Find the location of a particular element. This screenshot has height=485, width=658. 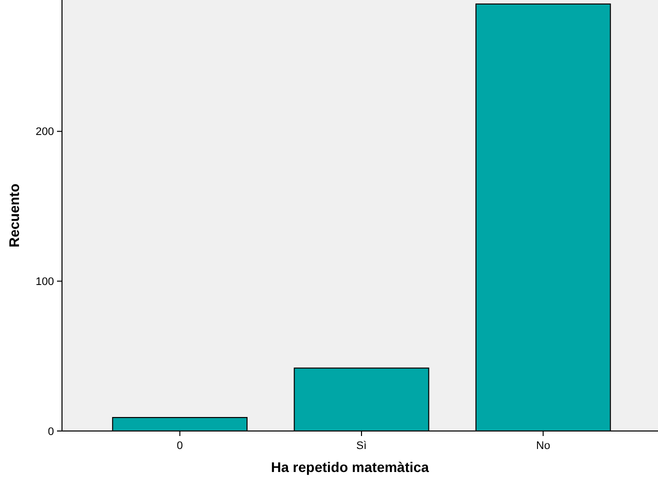

y-tick-label: 0 is located at coordinates (51, 432).